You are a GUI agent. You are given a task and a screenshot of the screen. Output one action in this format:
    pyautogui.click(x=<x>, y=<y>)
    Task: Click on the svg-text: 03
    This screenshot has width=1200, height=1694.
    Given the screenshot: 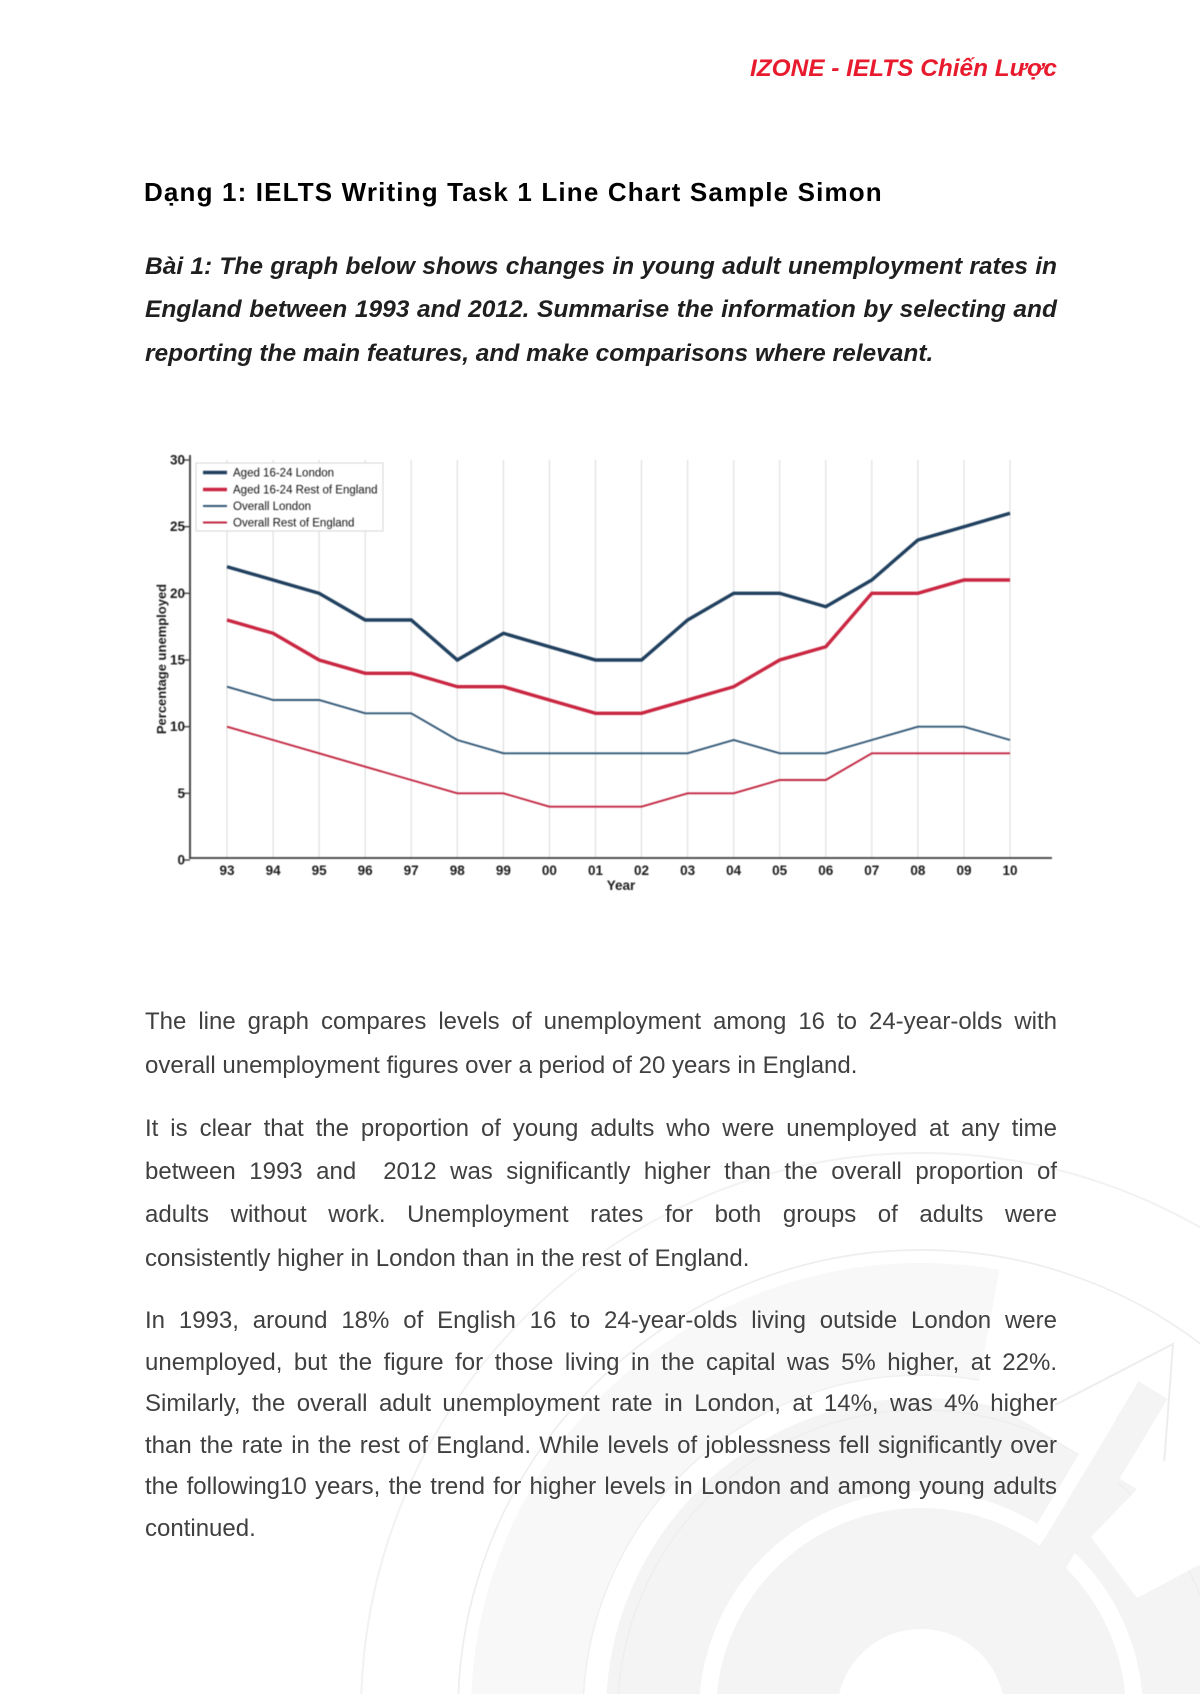 What is the action you would take?
    pyautogui.click(x=688, y=870)
    